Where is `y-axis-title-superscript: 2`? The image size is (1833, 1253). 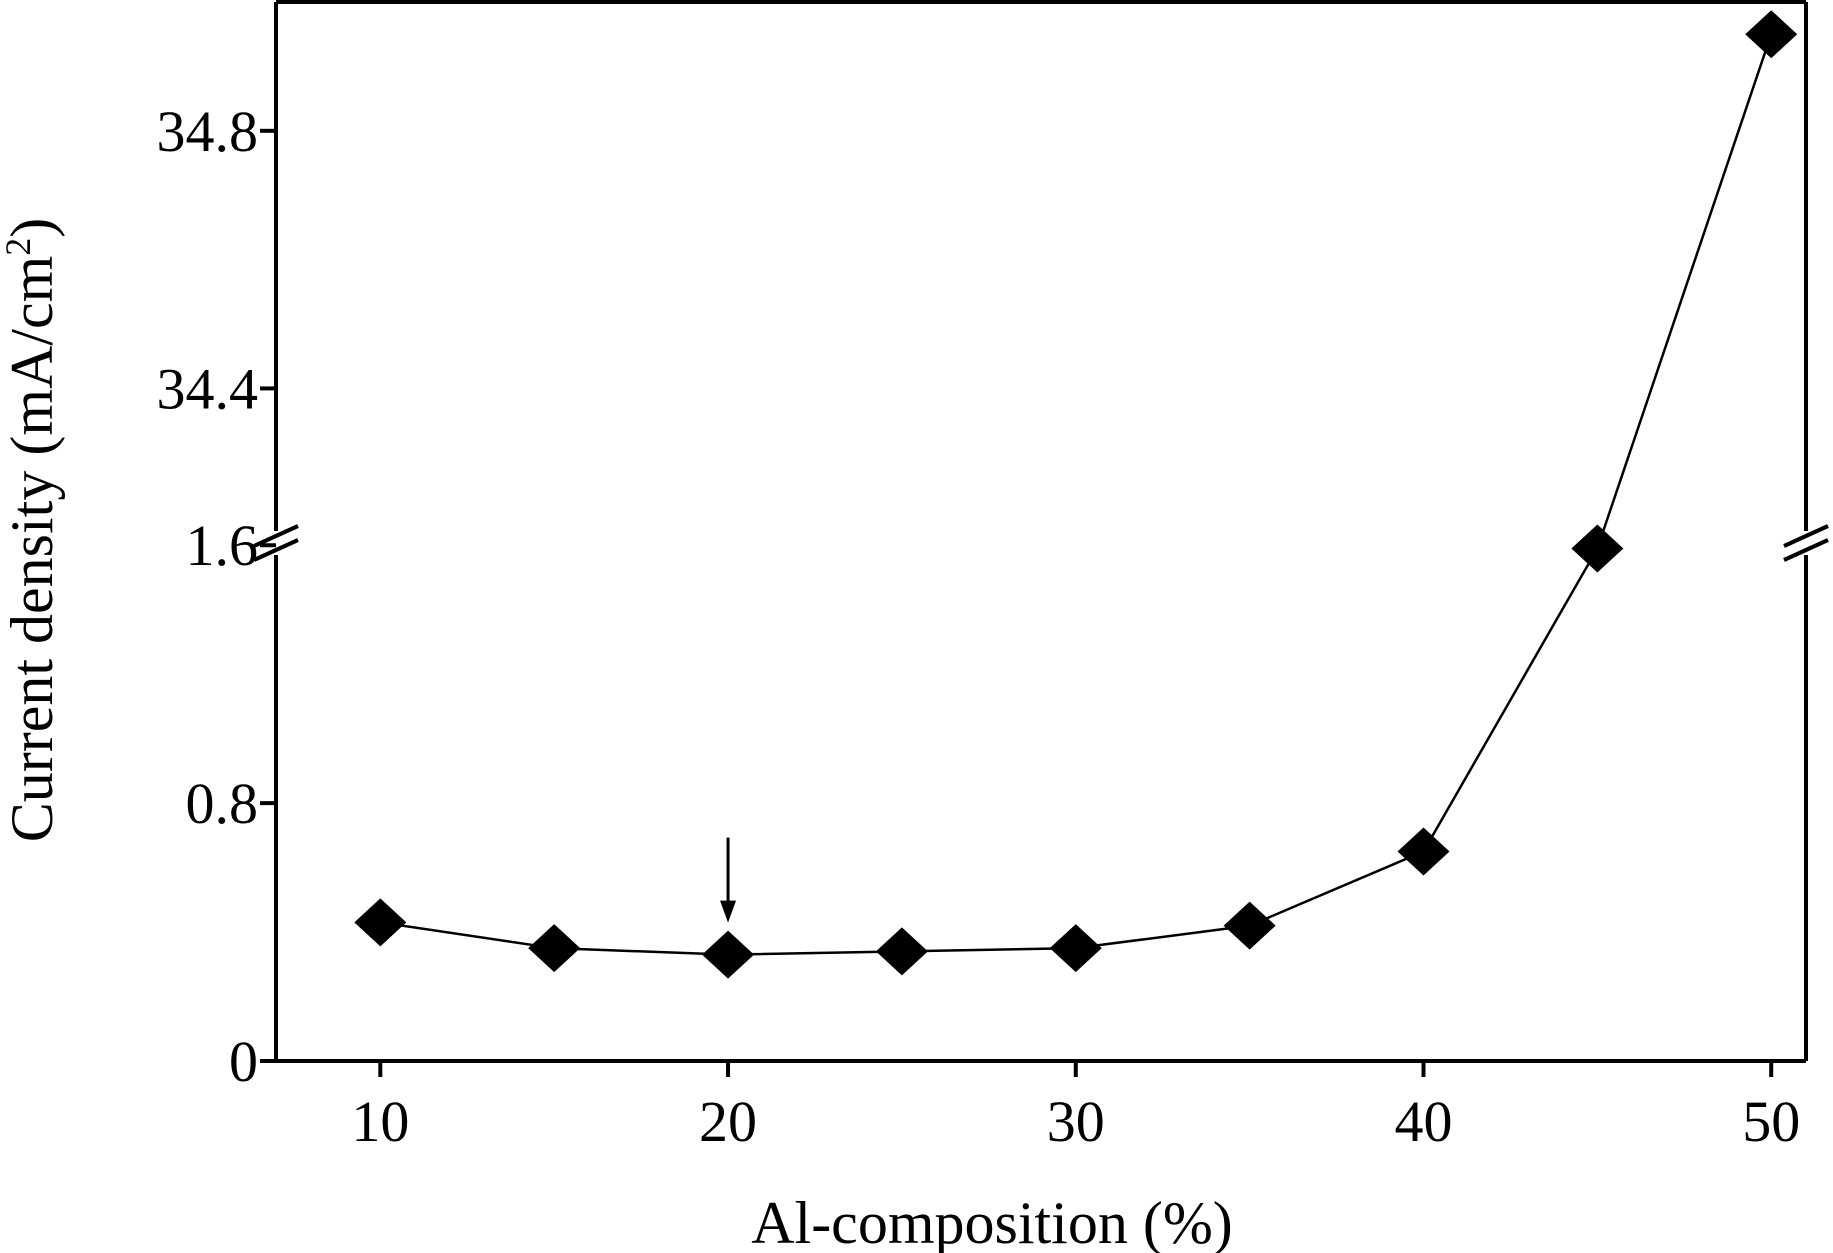
y-axis-title-superscript: 2 is located at coordinates (19, 247).